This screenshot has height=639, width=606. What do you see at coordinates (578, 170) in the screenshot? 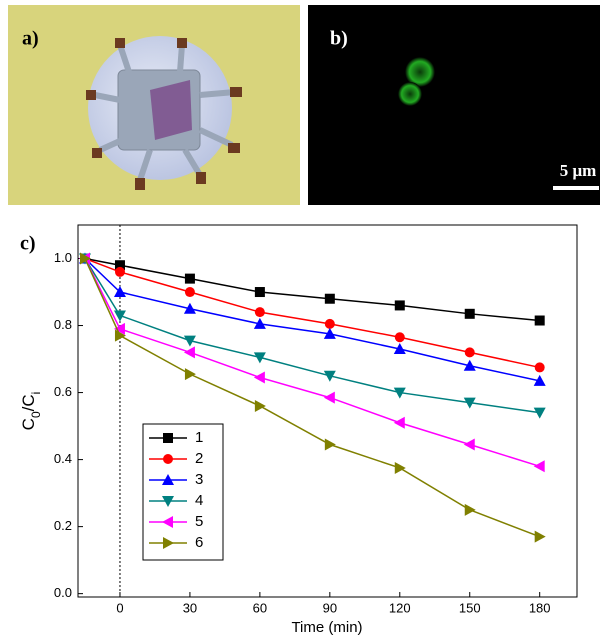
I see `scale-bar-label: 5 μm` at bounding box center [578, 170].